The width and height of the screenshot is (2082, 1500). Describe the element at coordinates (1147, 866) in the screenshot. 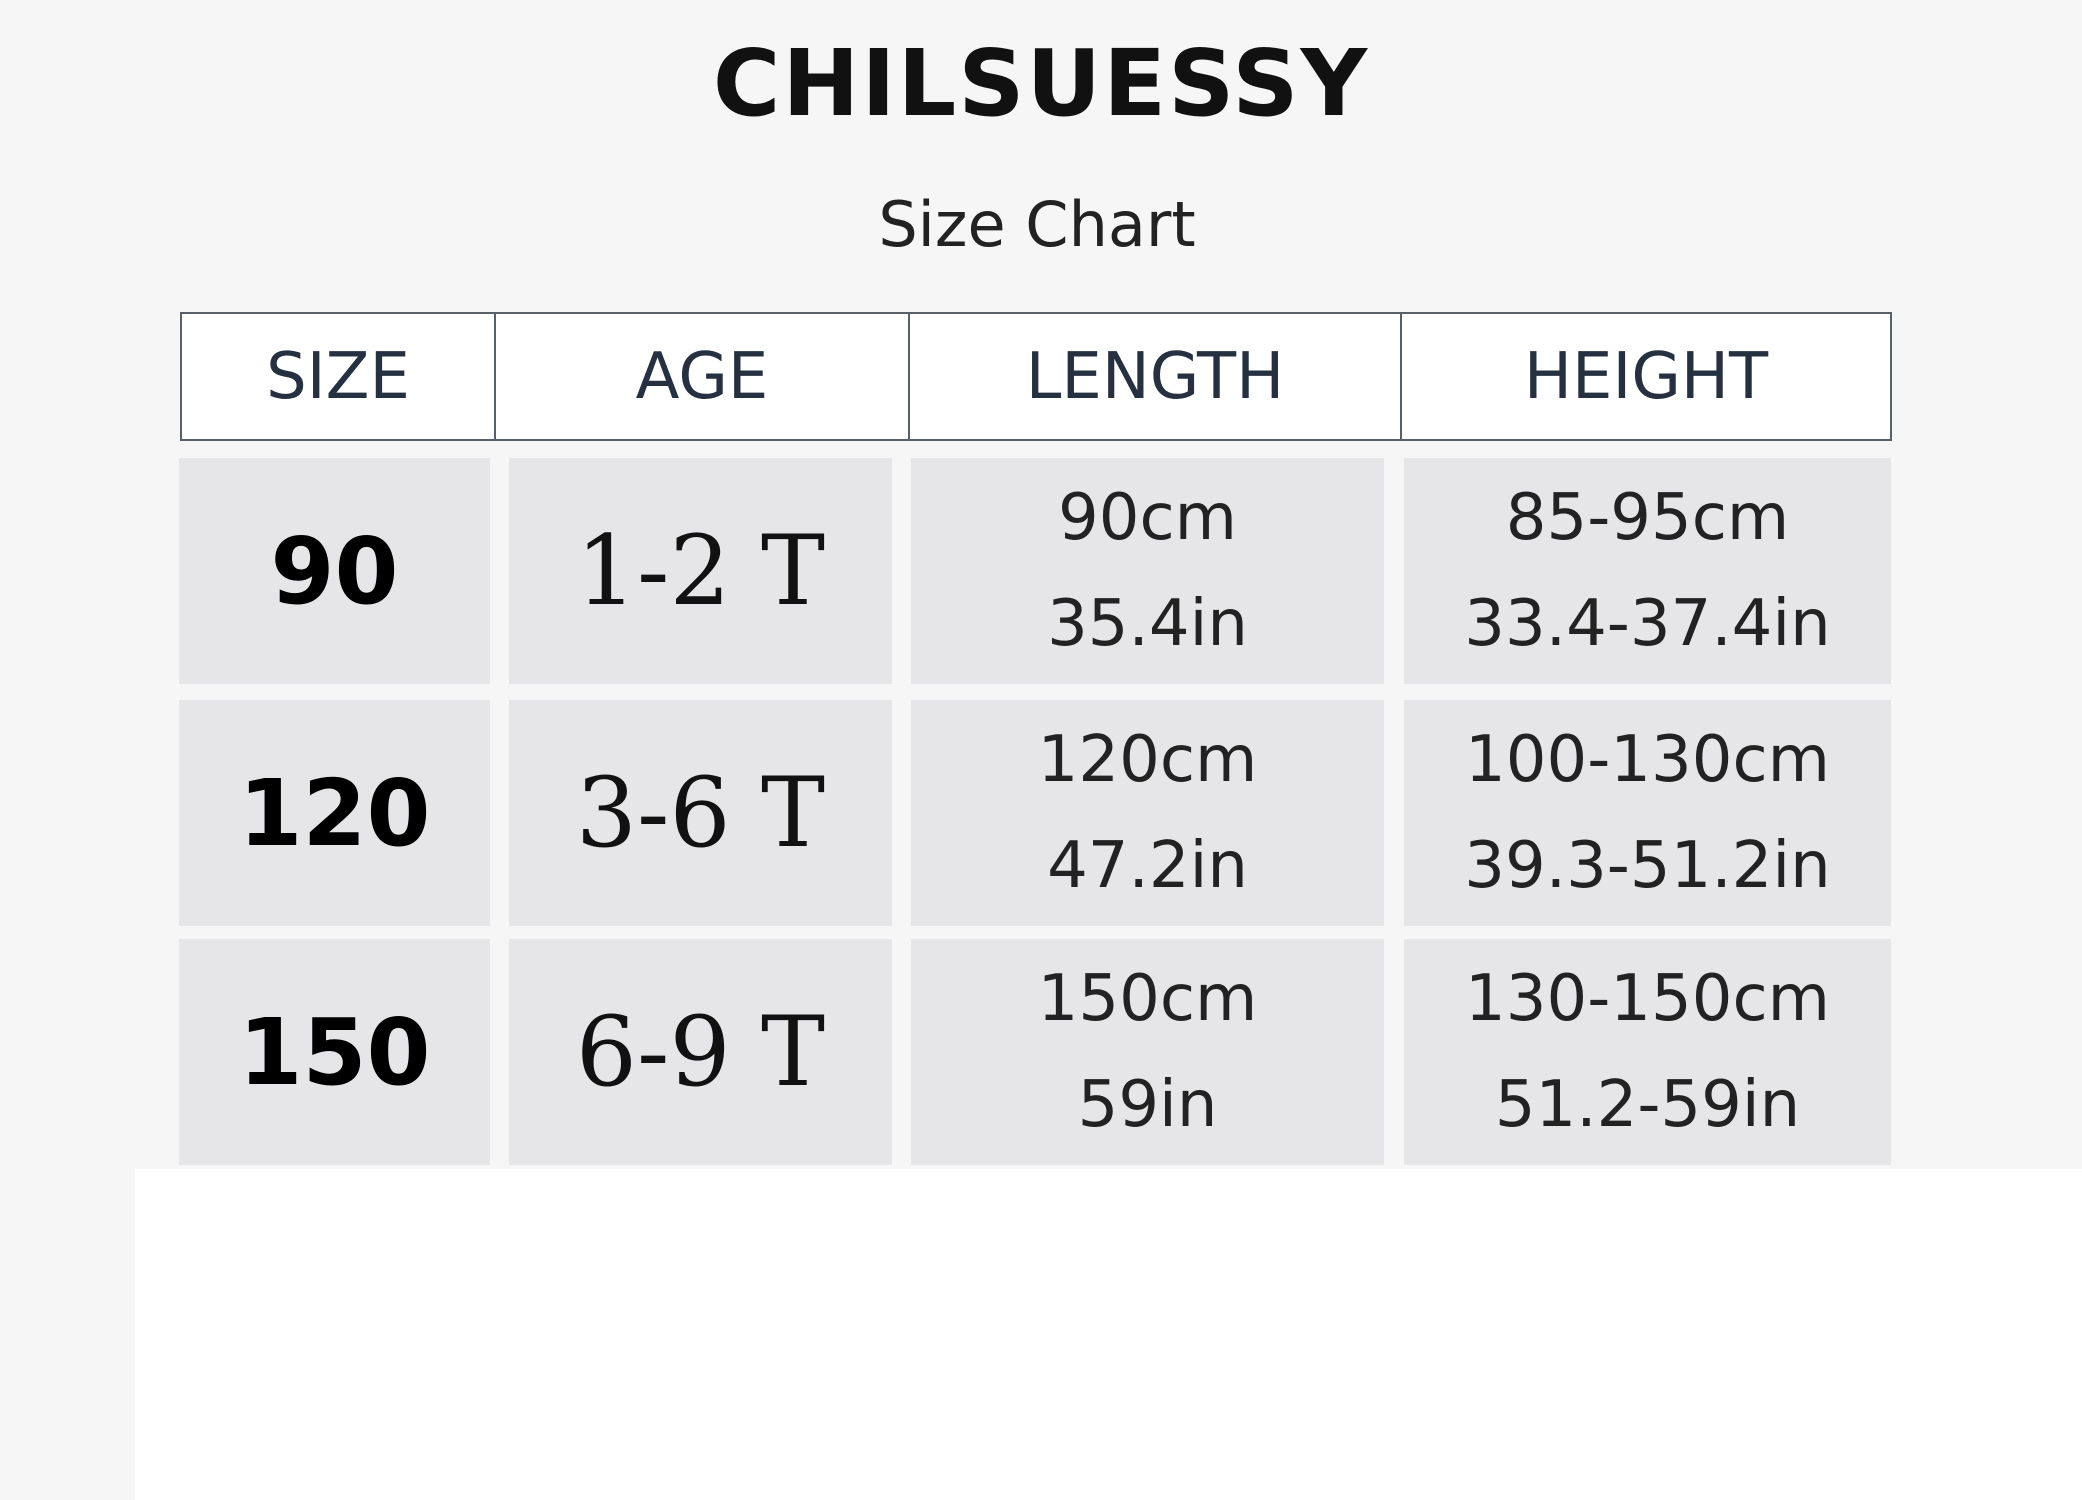

I see `length-in: 47.2in` at that location.